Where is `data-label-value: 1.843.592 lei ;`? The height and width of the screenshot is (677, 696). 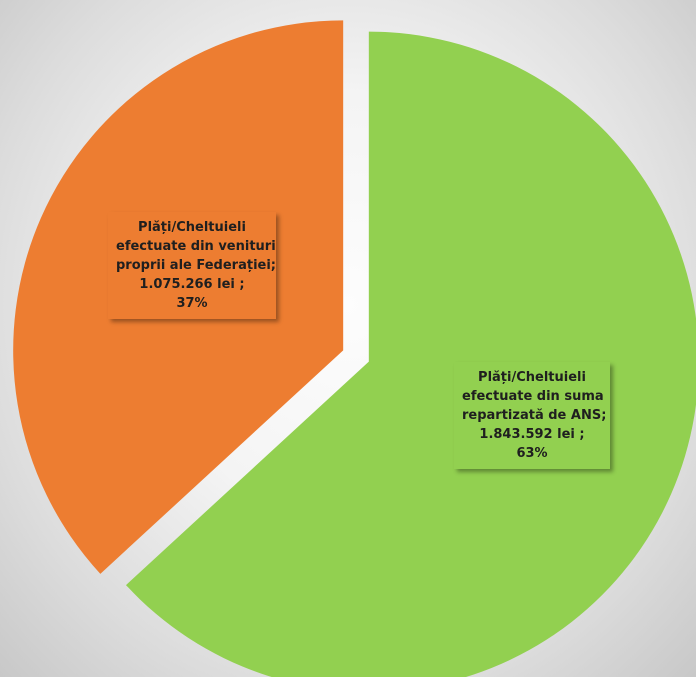 data-label-value: 1.843.592 lei ; is located at coordinates (532, 434).